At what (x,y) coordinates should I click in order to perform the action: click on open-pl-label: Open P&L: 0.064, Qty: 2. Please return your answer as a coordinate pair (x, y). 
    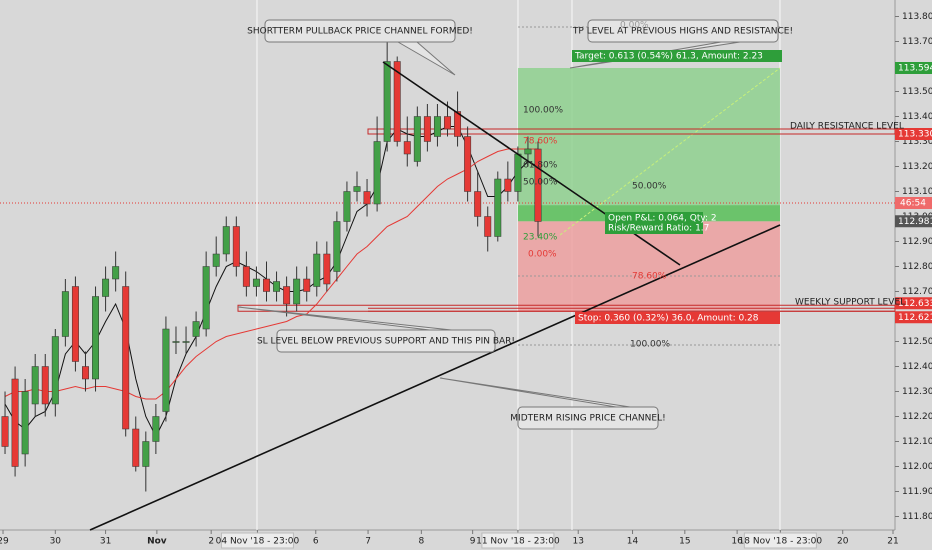
    Looking at the image, I should click on (662, 219).